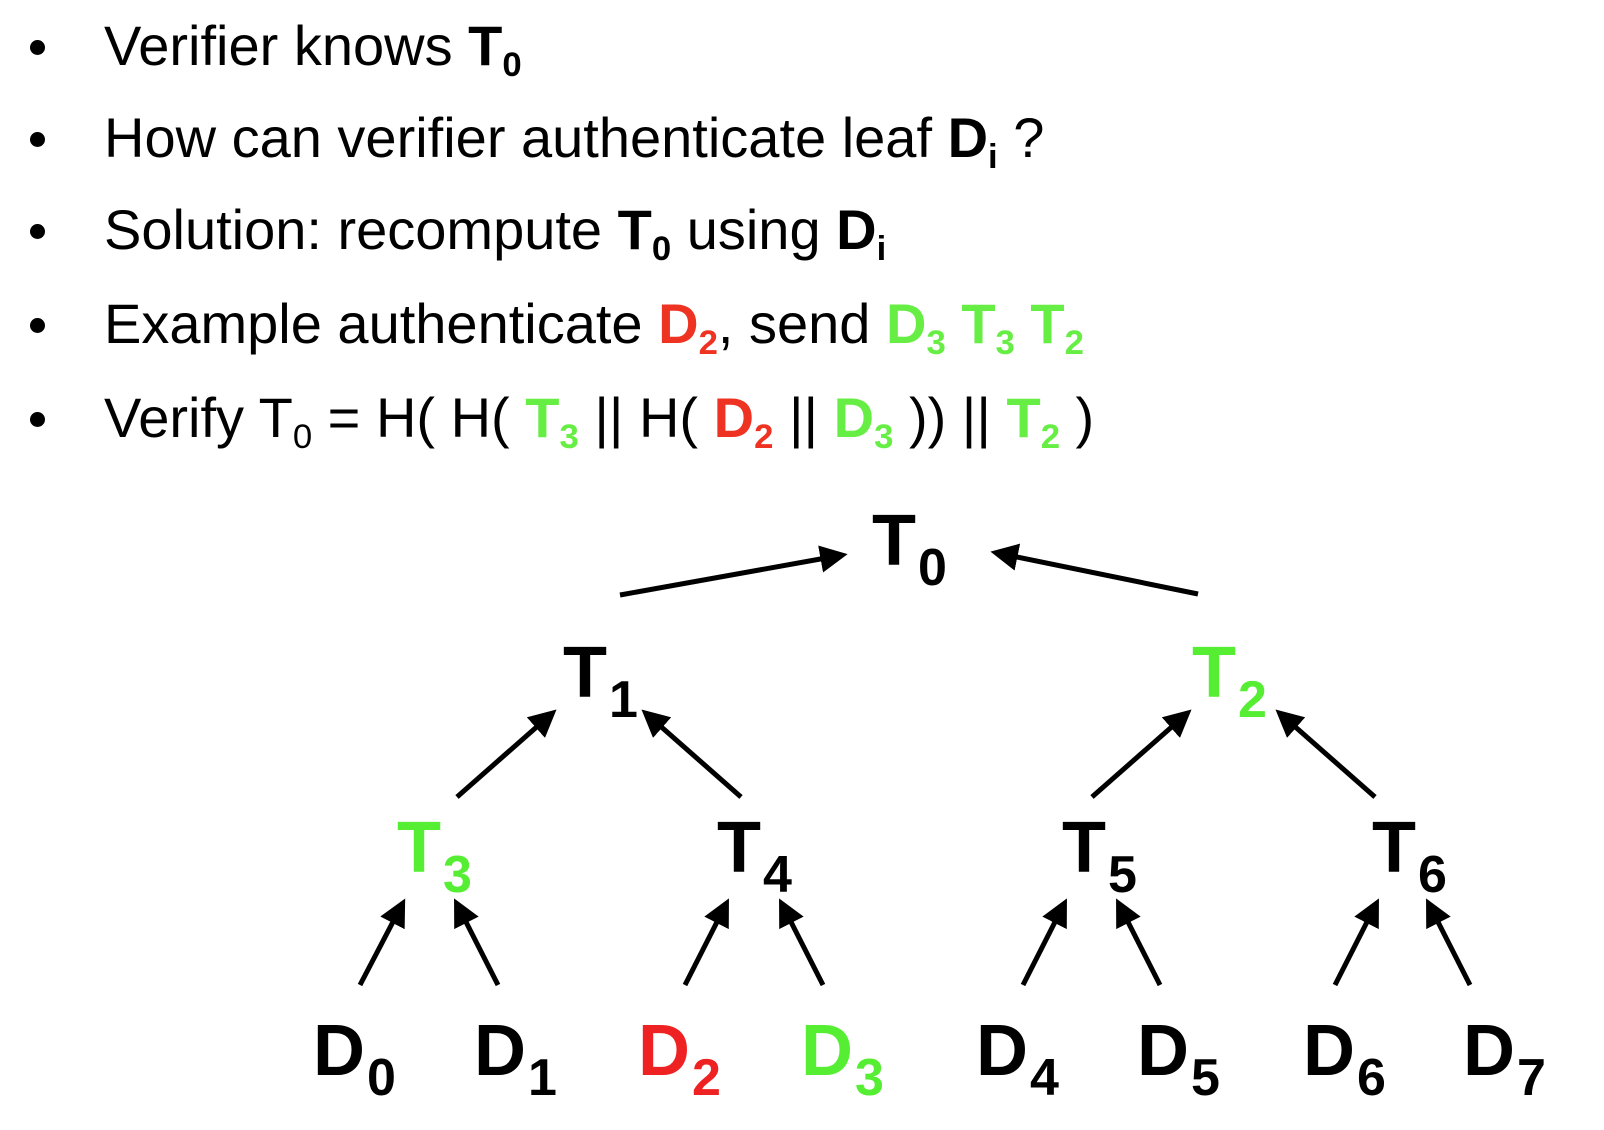 Image resolution: width=1604 pixels, height=1130 pixels. I want to click on text-run: Example authenticate, so click(381, 323).